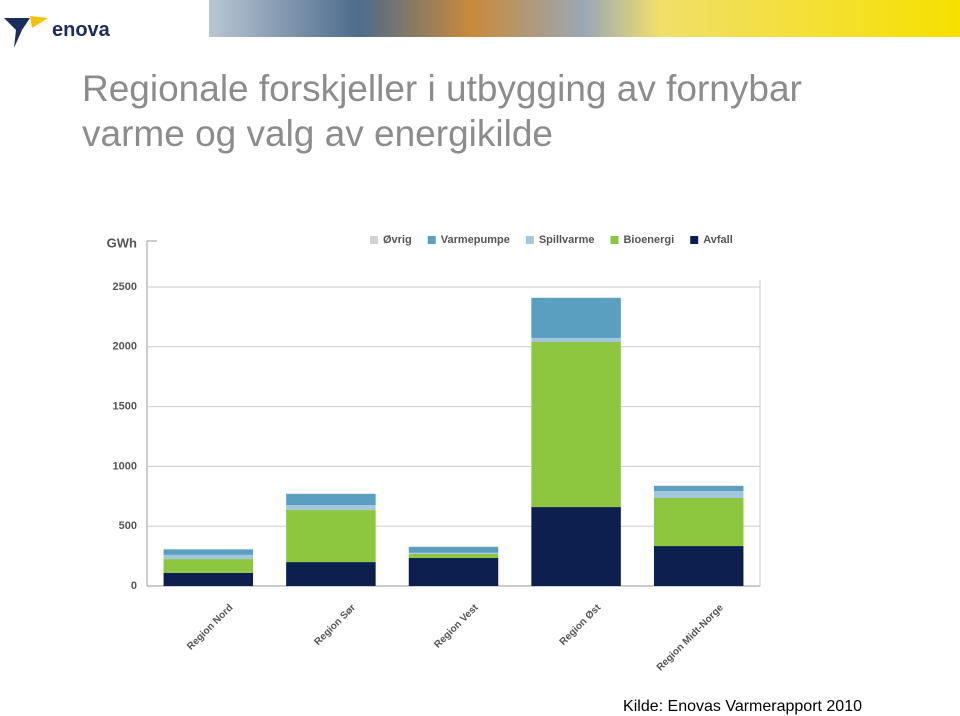 This screenshot has height=716, width=960. I want to click on y-tick-label: 500, so click(128, 526).